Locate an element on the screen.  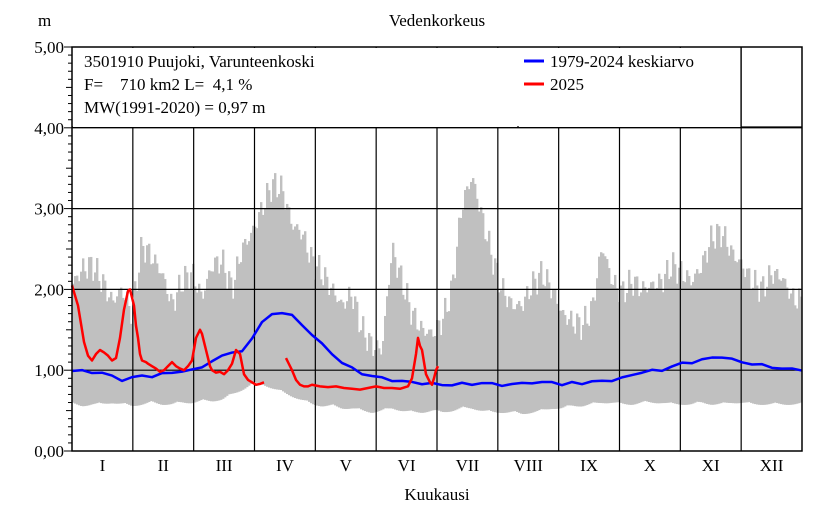
x-tick-label: XII is located at coordinates (772, 465).